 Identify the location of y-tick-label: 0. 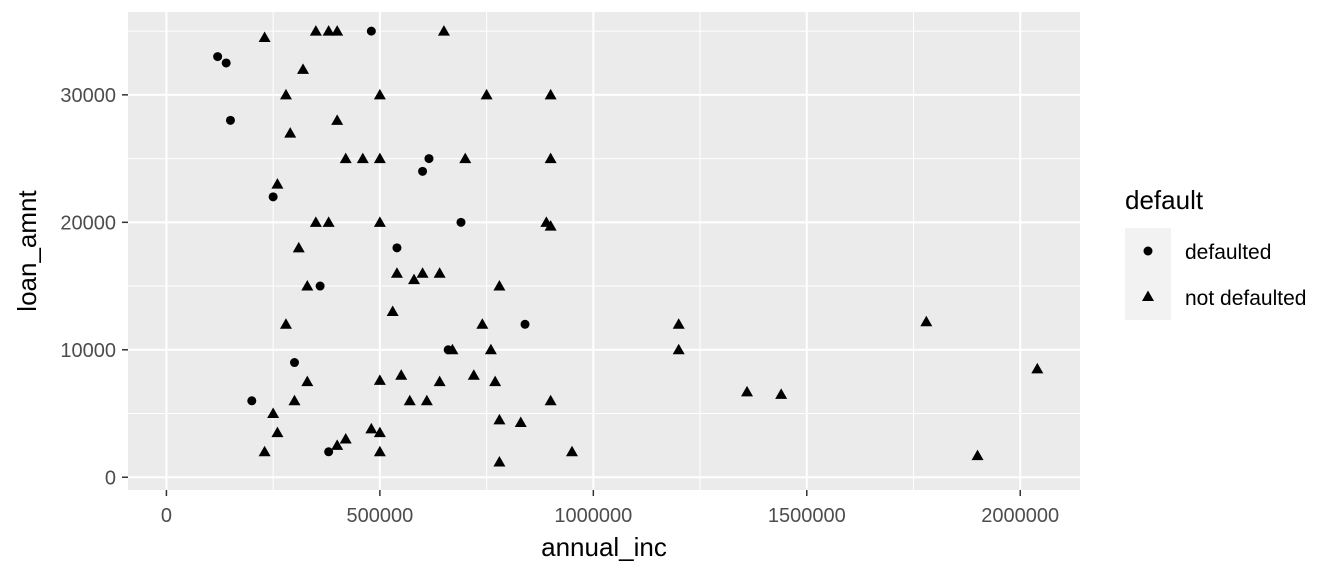
(110, 478).